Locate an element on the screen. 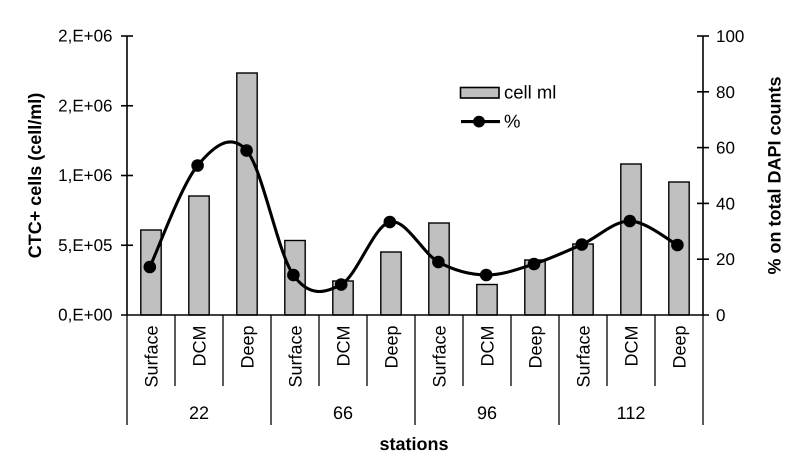 This screenshot has width=800, height=465. svg-text: 80 is located at coordinates (725, 92).